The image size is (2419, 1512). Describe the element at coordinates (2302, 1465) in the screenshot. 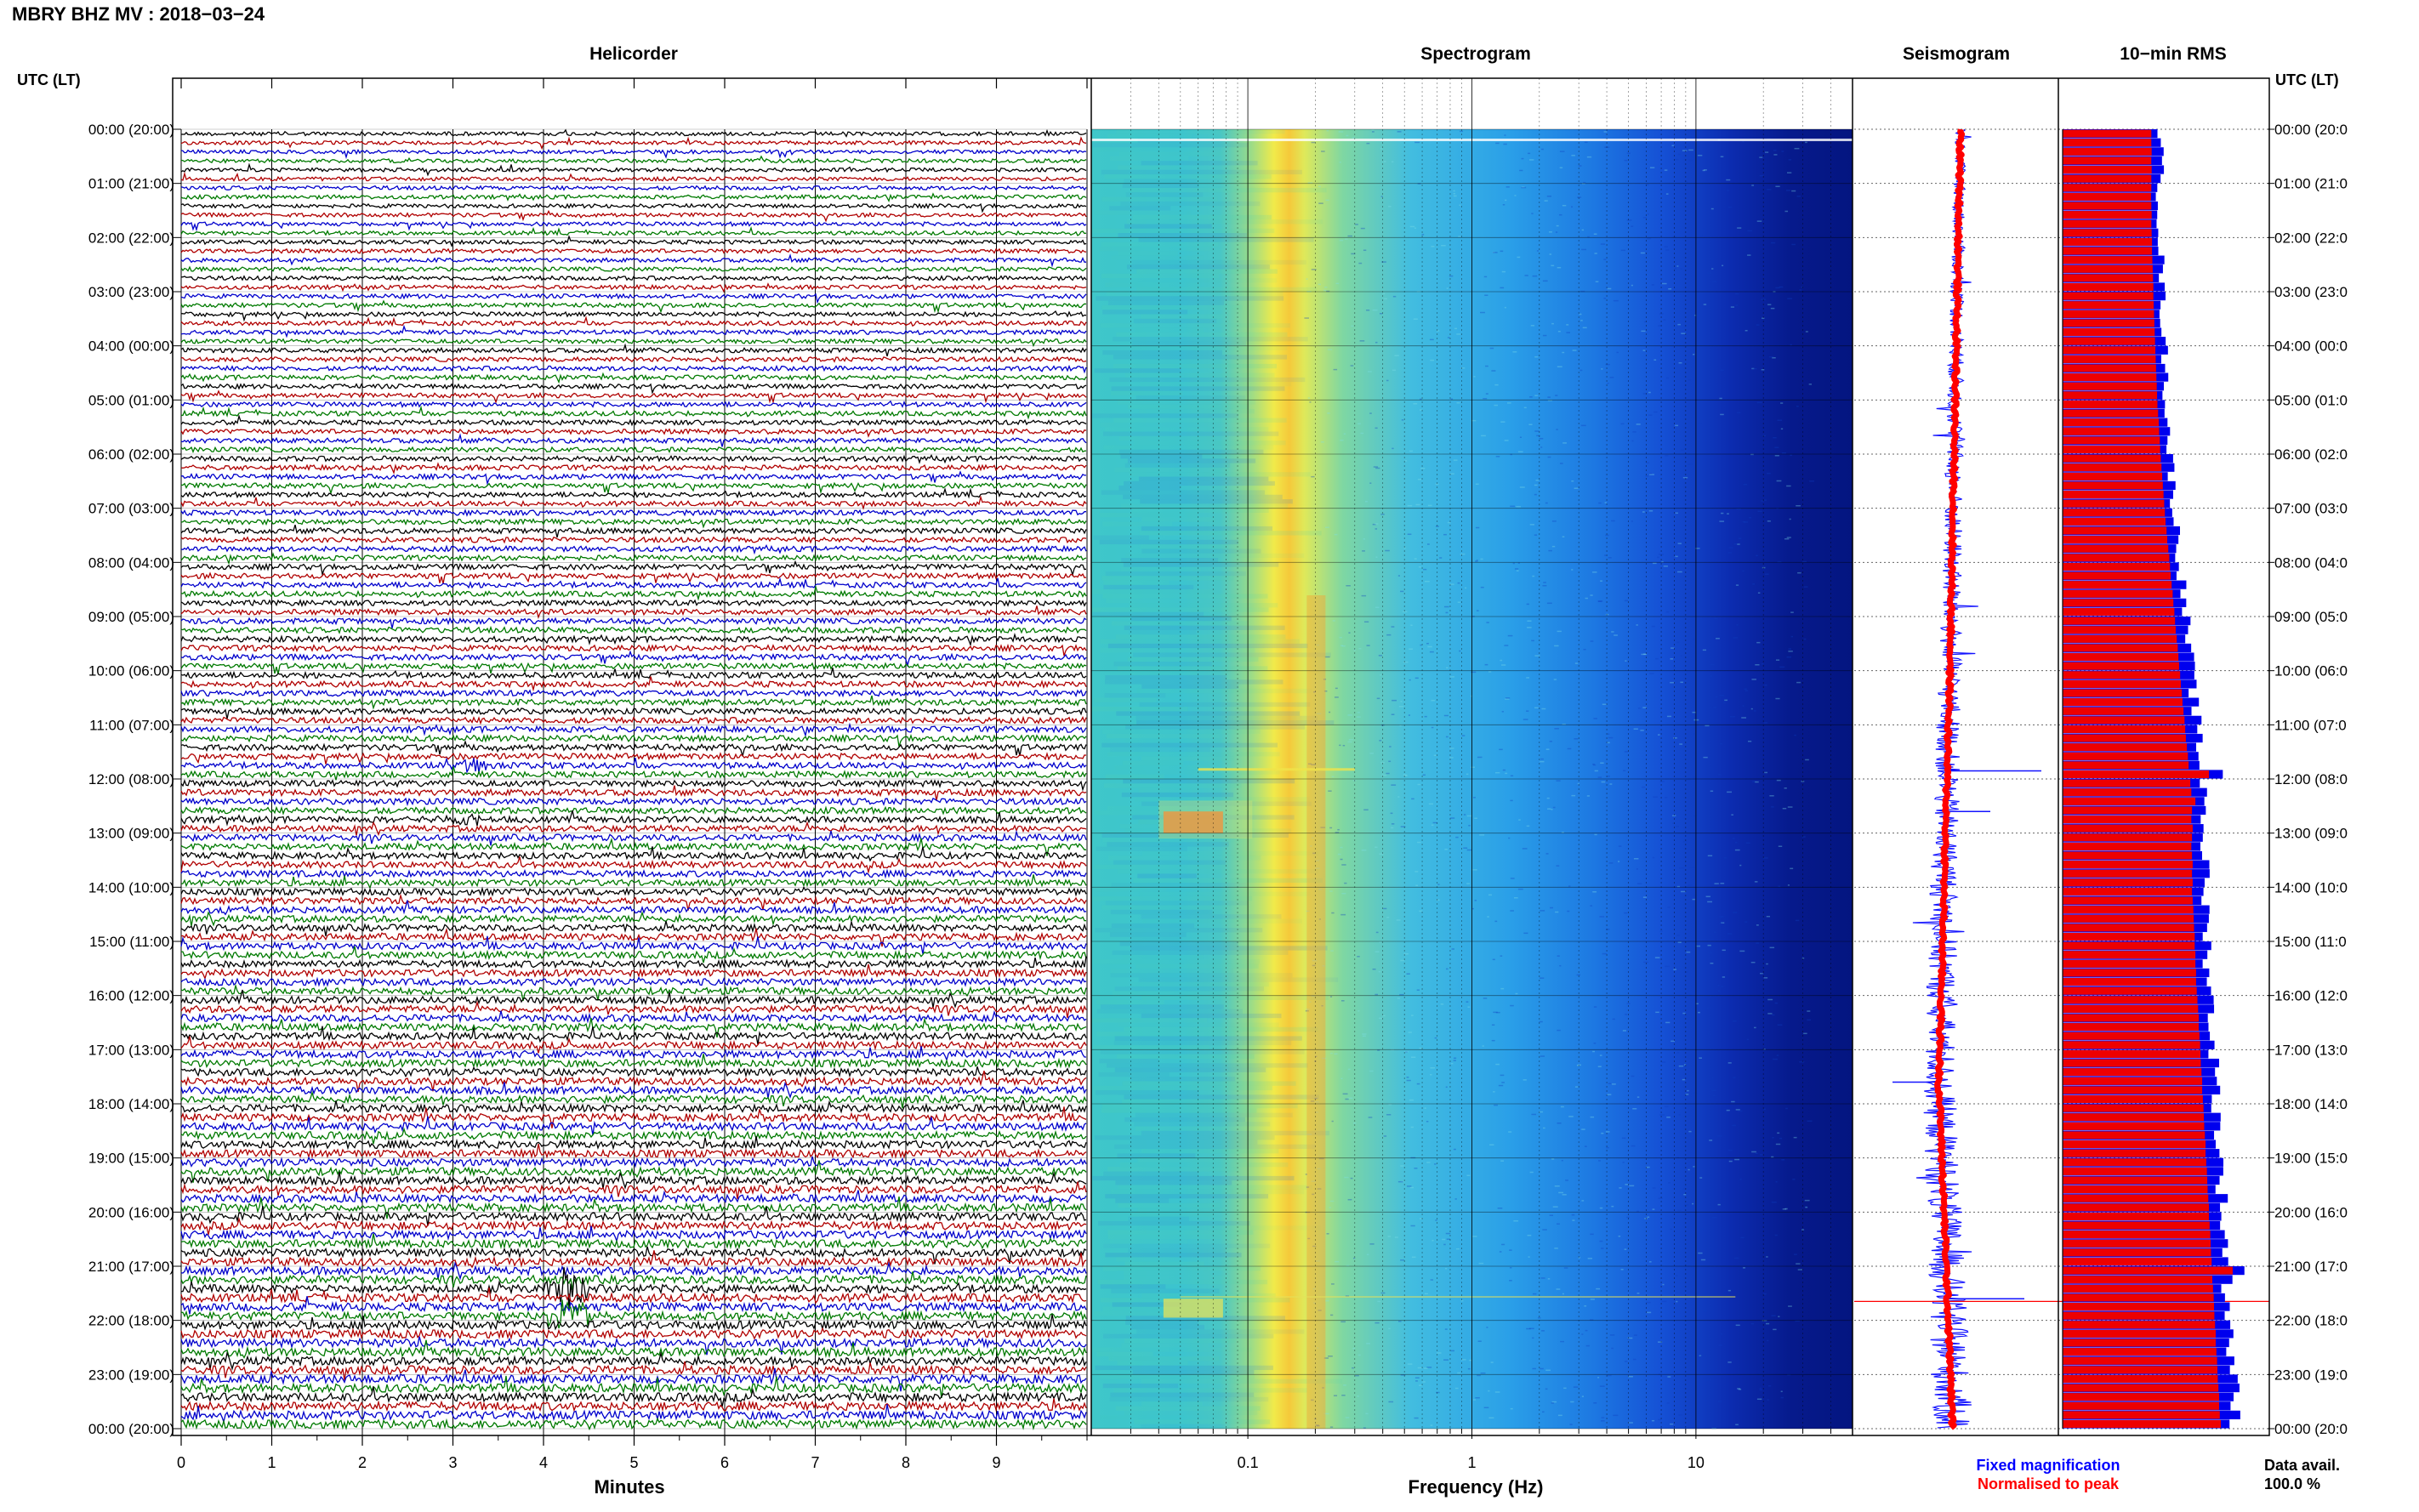

I see `data-avail-label: Data avail.` at that location.